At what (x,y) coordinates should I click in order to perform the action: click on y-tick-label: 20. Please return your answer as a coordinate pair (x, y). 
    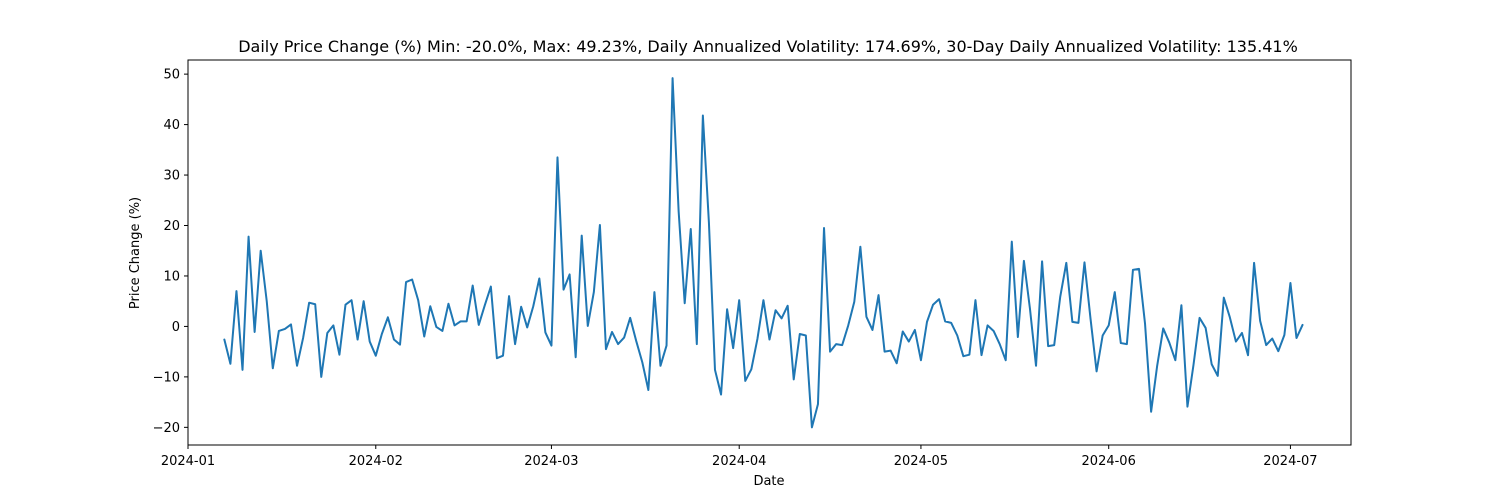
    Looking at the image, I should click on (171, 226).